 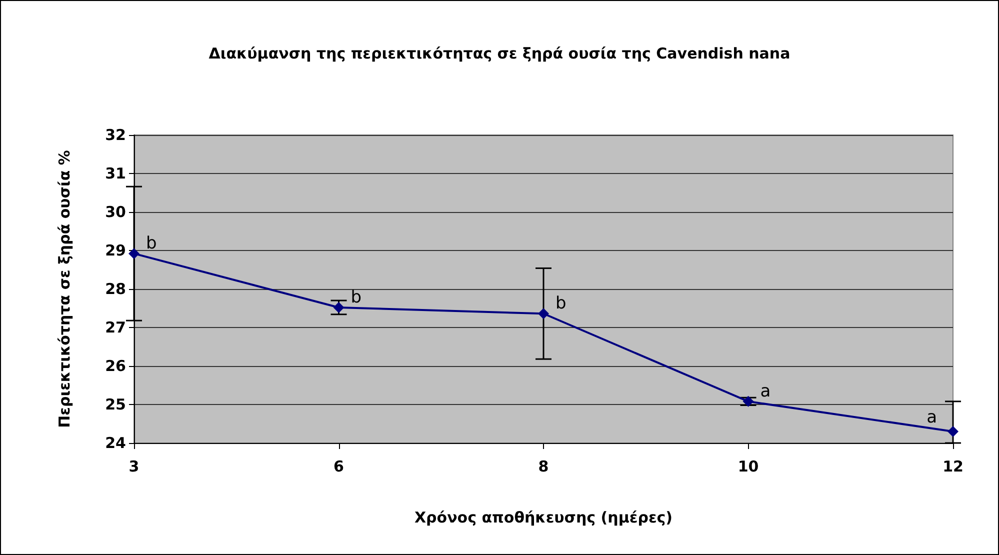 I want to click on y-tick-label: 24, so click(x=115, y=443).